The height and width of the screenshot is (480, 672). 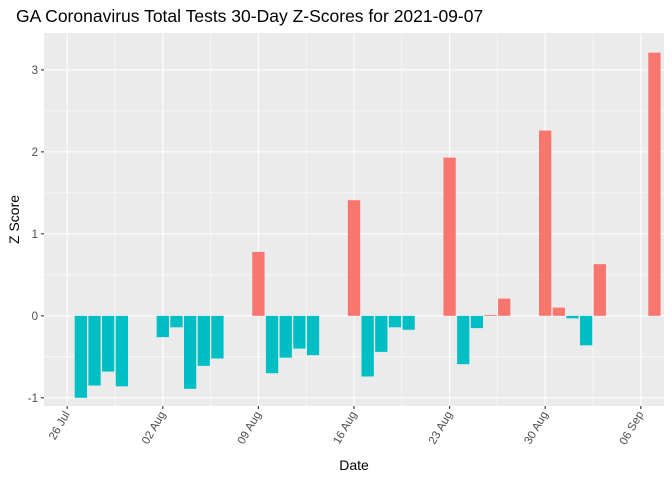 I want to click on x-tick-label: 23 Aug, so click(x=441, y=428).